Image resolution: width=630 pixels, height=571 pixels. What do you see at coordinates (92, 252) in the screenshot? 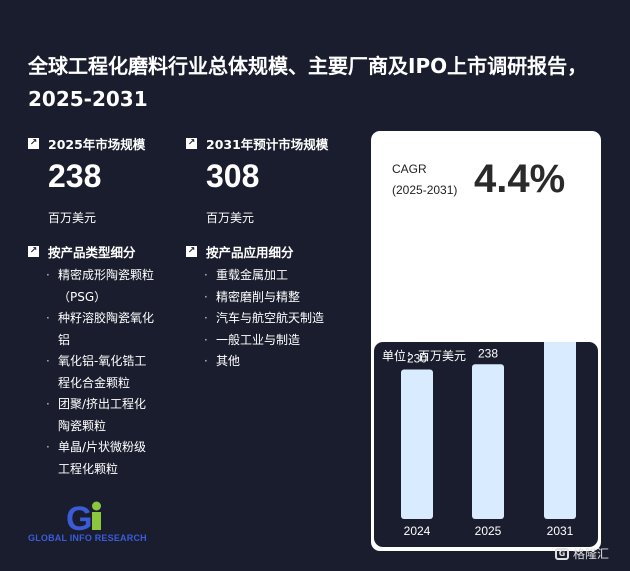
I see `by-type-label: 按产品类型细分` at bounding box center [92, 252].